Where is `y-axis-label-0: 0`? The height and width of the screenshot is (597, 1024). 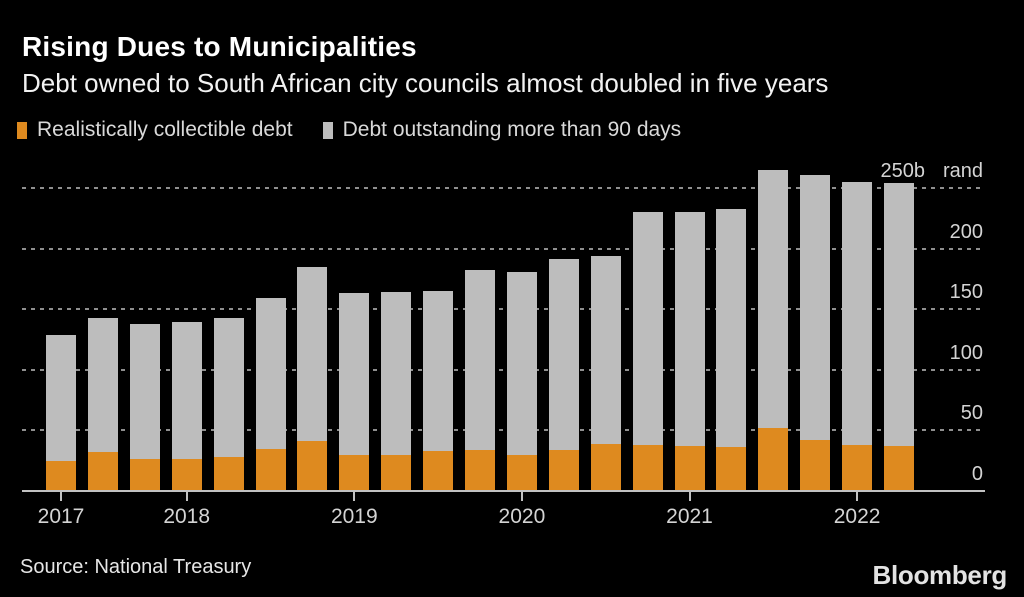
y-axis-label-0: 0 is located at coordinates (977, 474).